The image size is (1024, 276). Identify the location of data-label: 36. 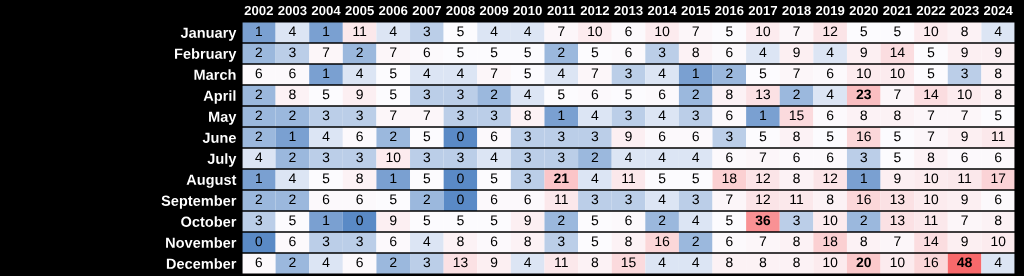
(763, 220).